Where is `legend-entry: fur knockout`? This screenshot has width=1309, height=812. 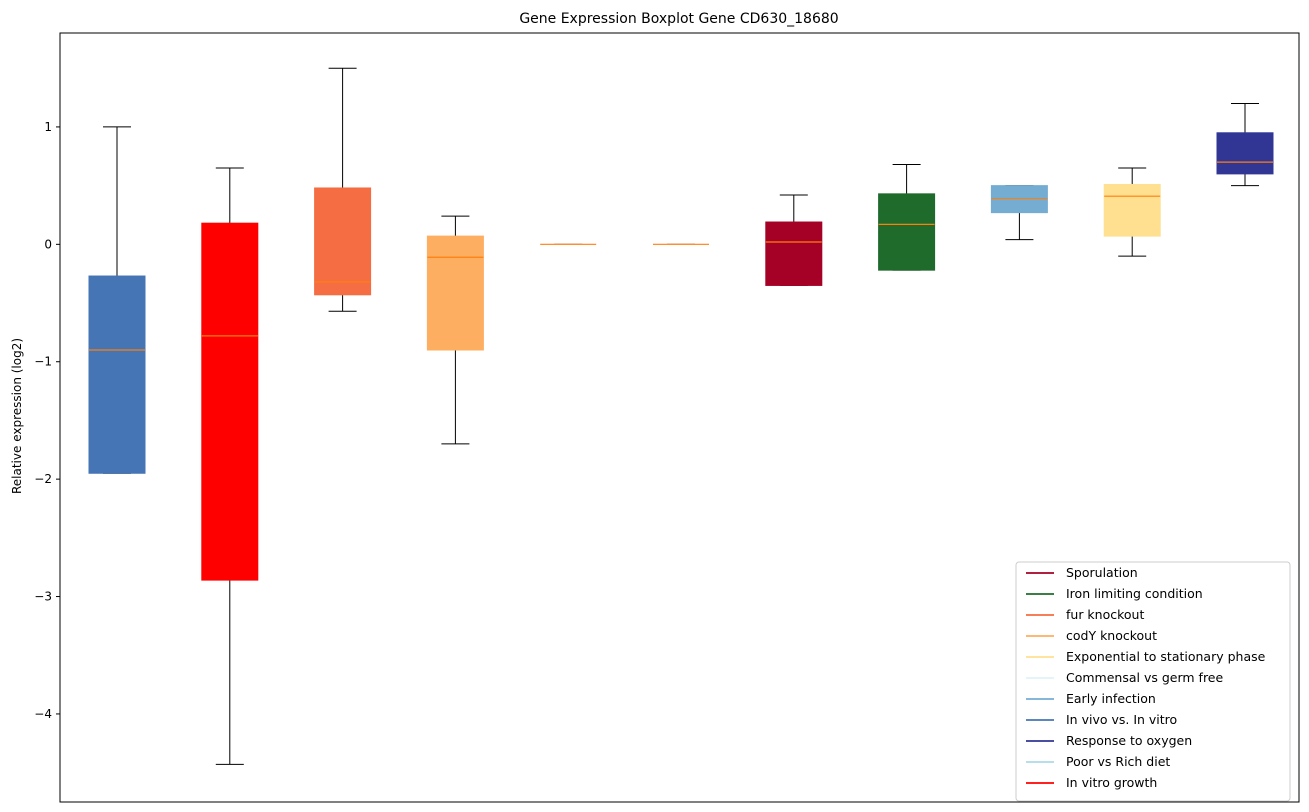
legend-entry: fur knockout is located at coordinates (1085, 614).